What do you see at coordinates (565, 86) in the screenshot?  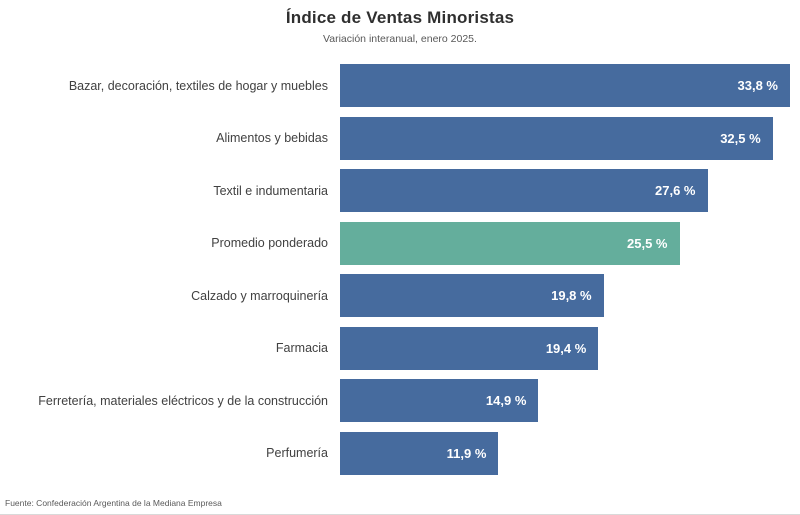 I see `bar: 33,8 %` at bounding box center [565, 86].